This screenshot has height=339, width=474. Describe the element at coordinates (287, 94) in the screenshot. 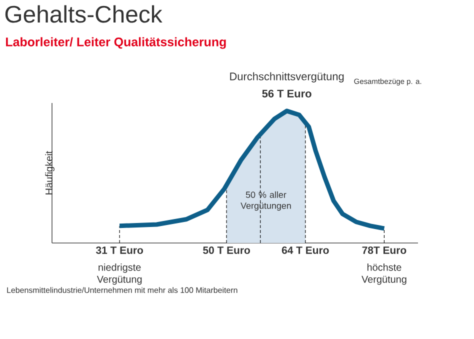

I see `text: 56 T Euro` at that location.